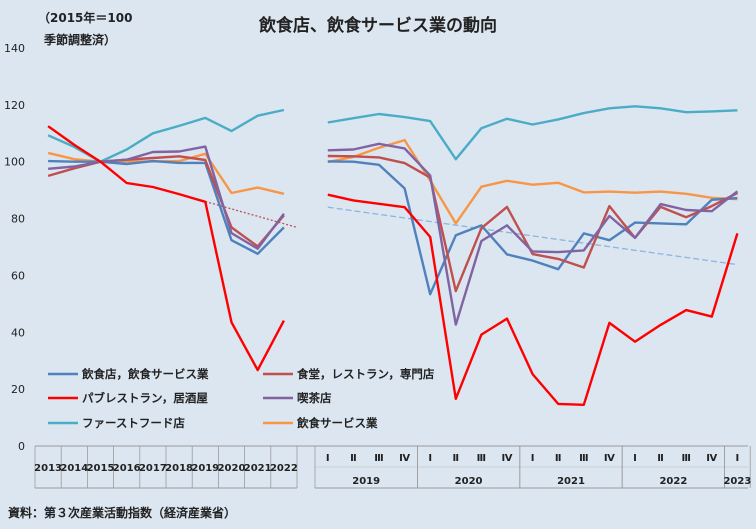 The height and width of the screenshot is (529, 756). I want to click on source-note: 資料：第３次産業活動指数（経済産業省）, so click(122, 512).